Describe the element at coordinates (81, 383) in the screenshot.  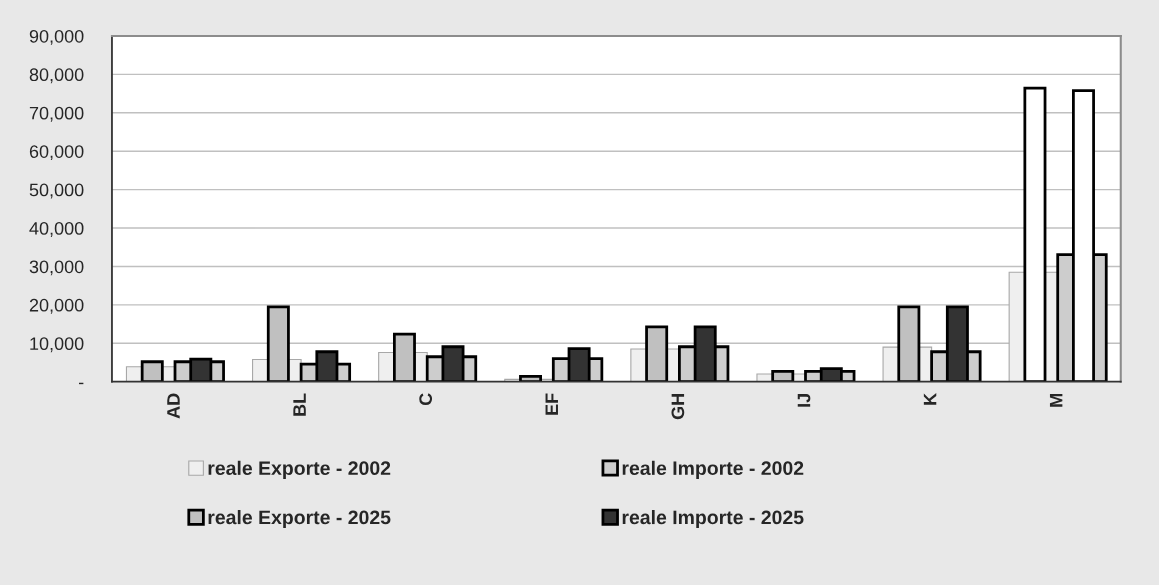
I see `y-tick-label: -` at that location.